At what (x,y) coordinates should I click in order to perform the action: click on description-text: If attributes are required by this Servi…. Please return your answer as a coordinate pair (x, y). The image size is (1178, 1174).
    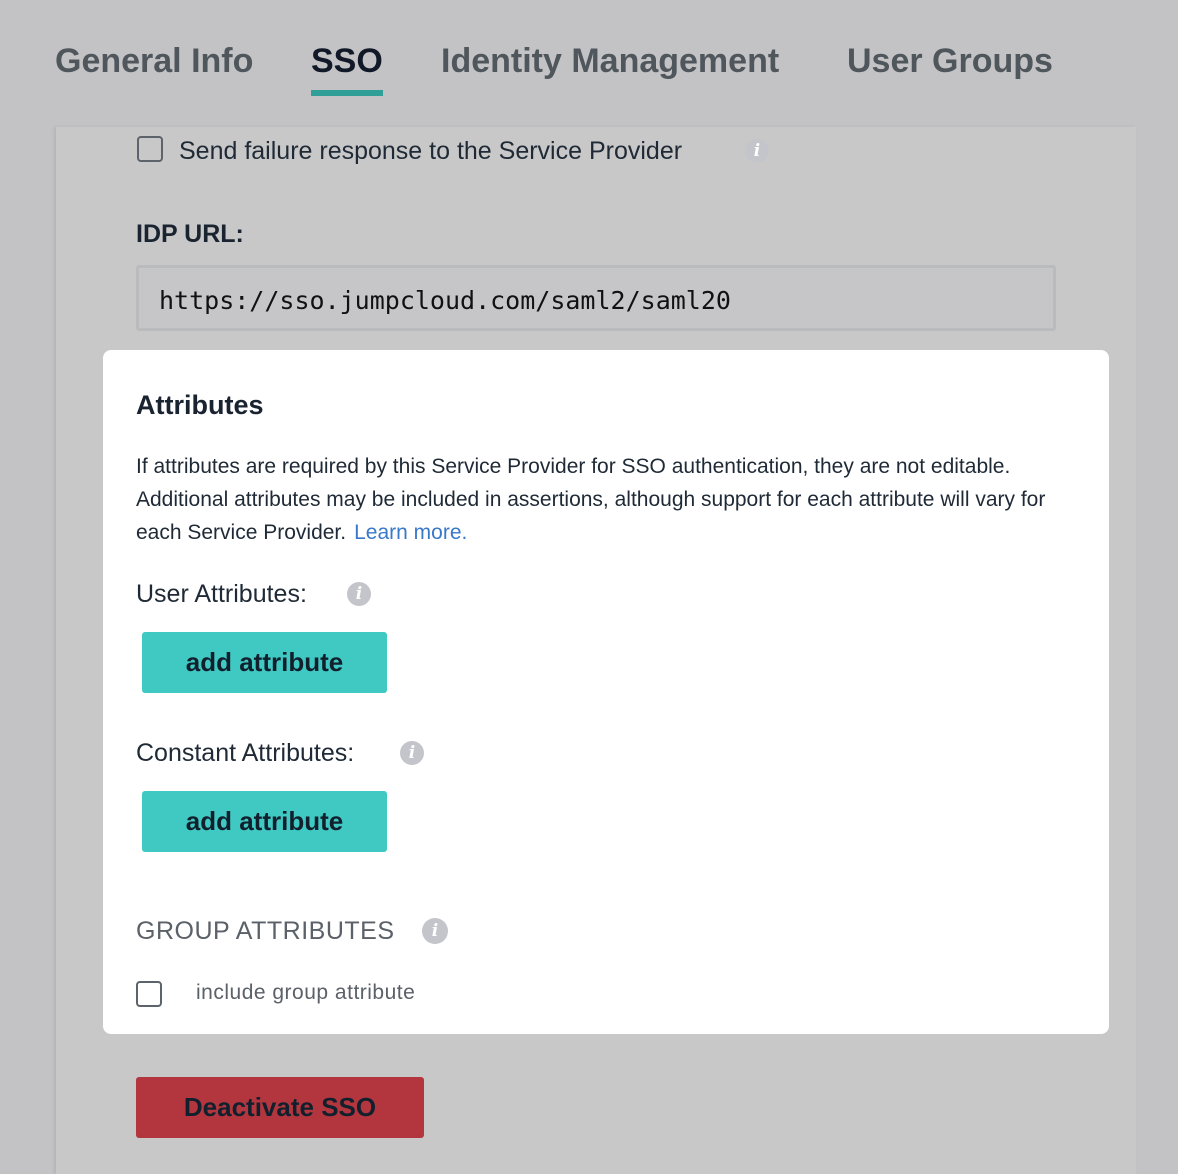
    Looking at the image, I should click on (591, 499).